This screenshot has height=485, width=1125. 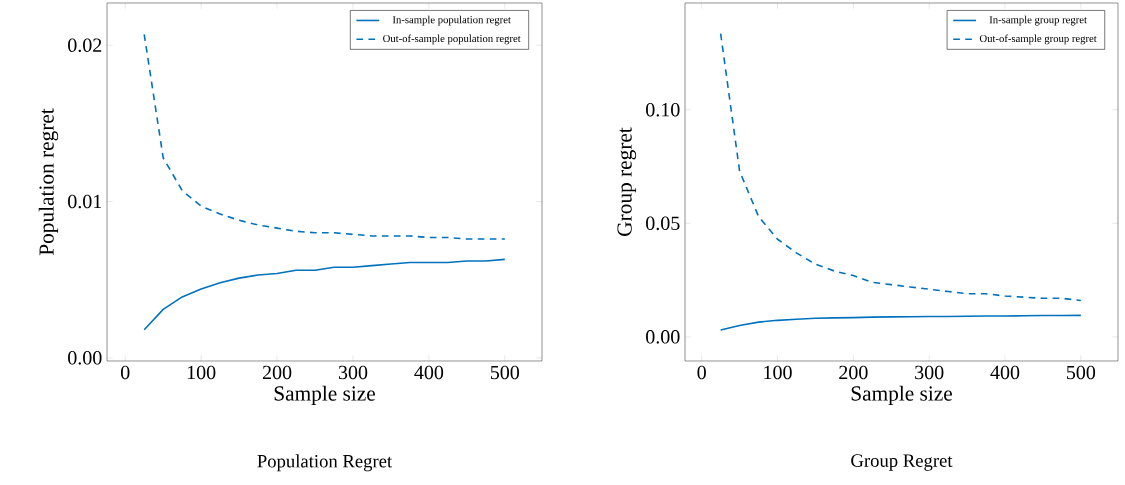 What do you see at coordinates (1038, 20) in the screenshot?
I see `legend-label: In-sample group regret` at bounding box center [1038, 20].